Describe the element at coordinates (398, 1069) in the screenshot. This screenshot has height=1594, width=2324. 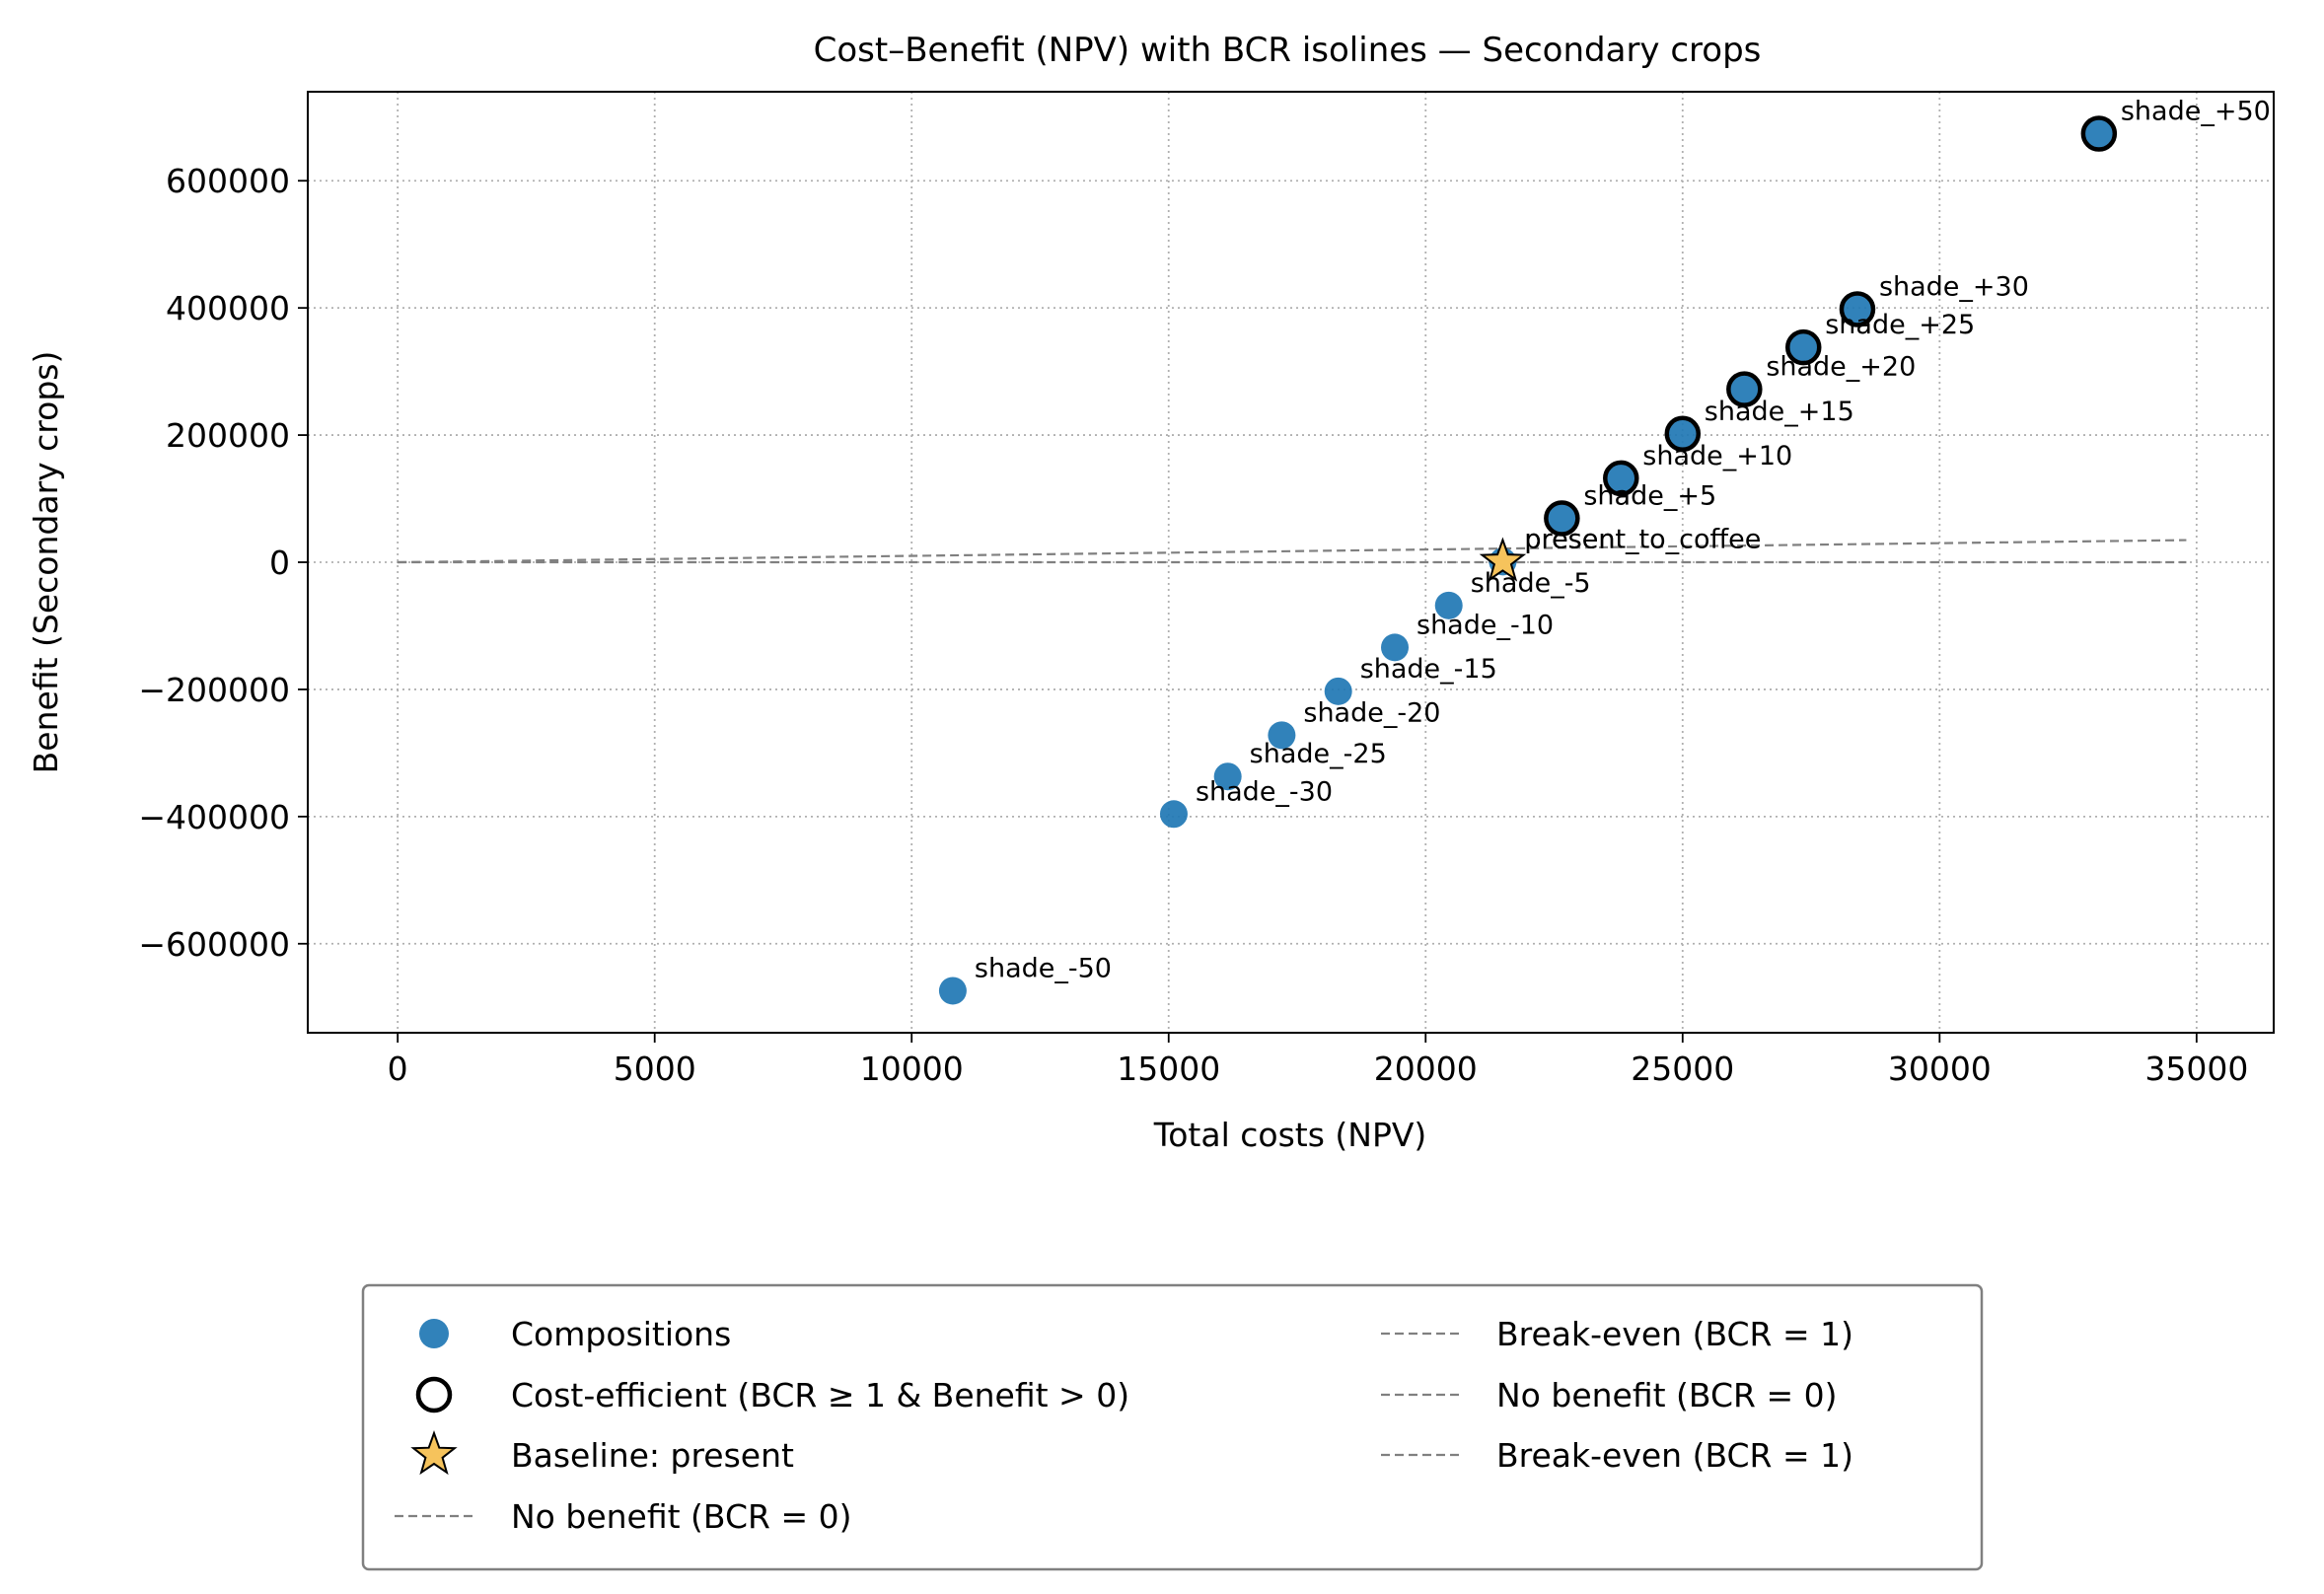
I see `x-tick-label: 0` at that location.